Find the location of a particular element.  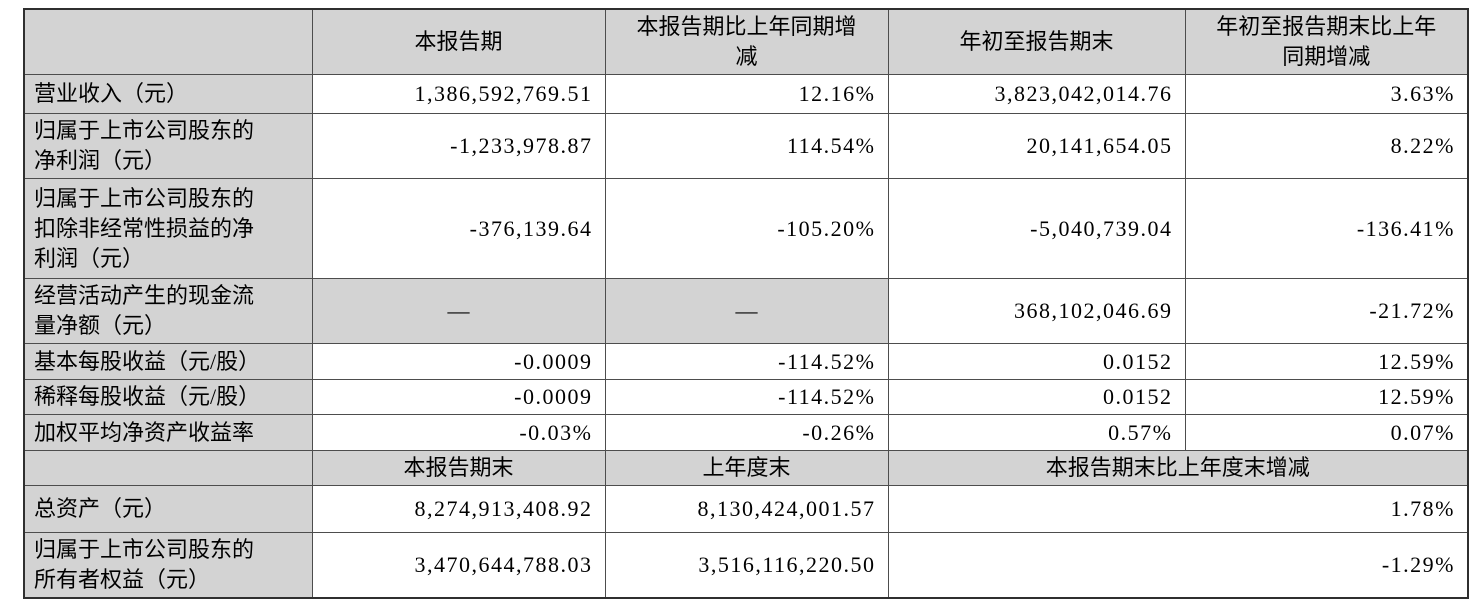

value-cell: 0.57% is located at coordinates (1036, 432).